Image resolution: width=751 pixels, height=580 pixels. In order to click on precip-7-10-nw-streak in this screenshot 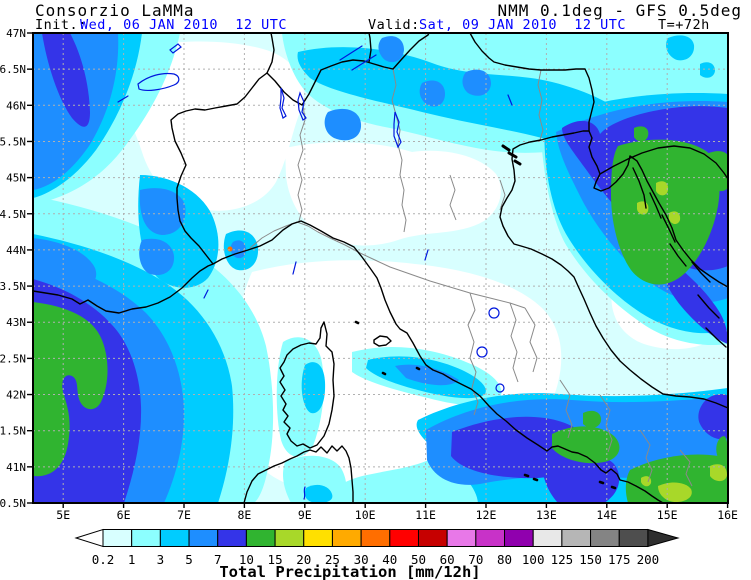, I will do `click(66, 80)`.